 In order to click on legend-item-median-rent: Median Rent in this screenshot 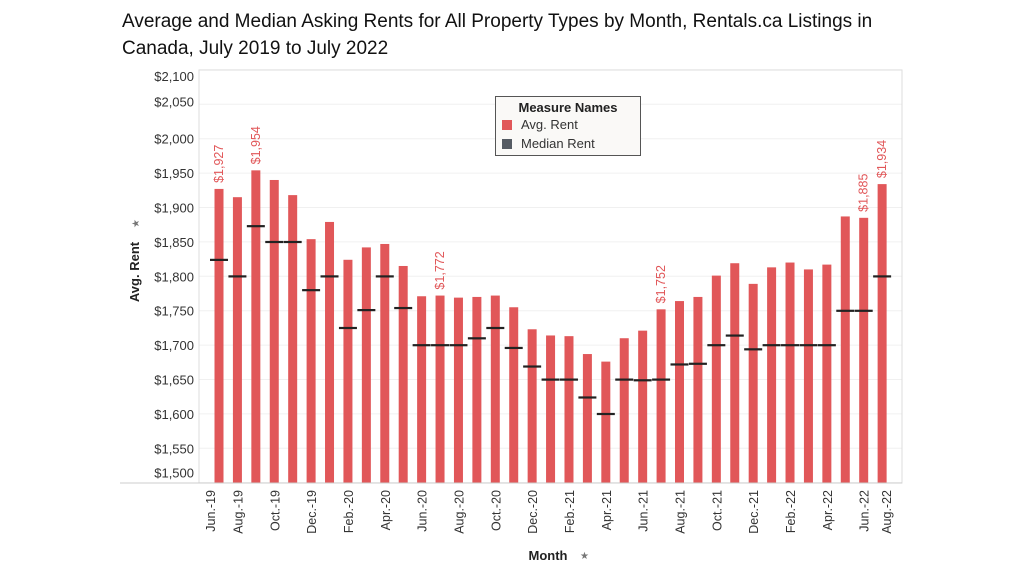, I will do `click(571, 143)`.